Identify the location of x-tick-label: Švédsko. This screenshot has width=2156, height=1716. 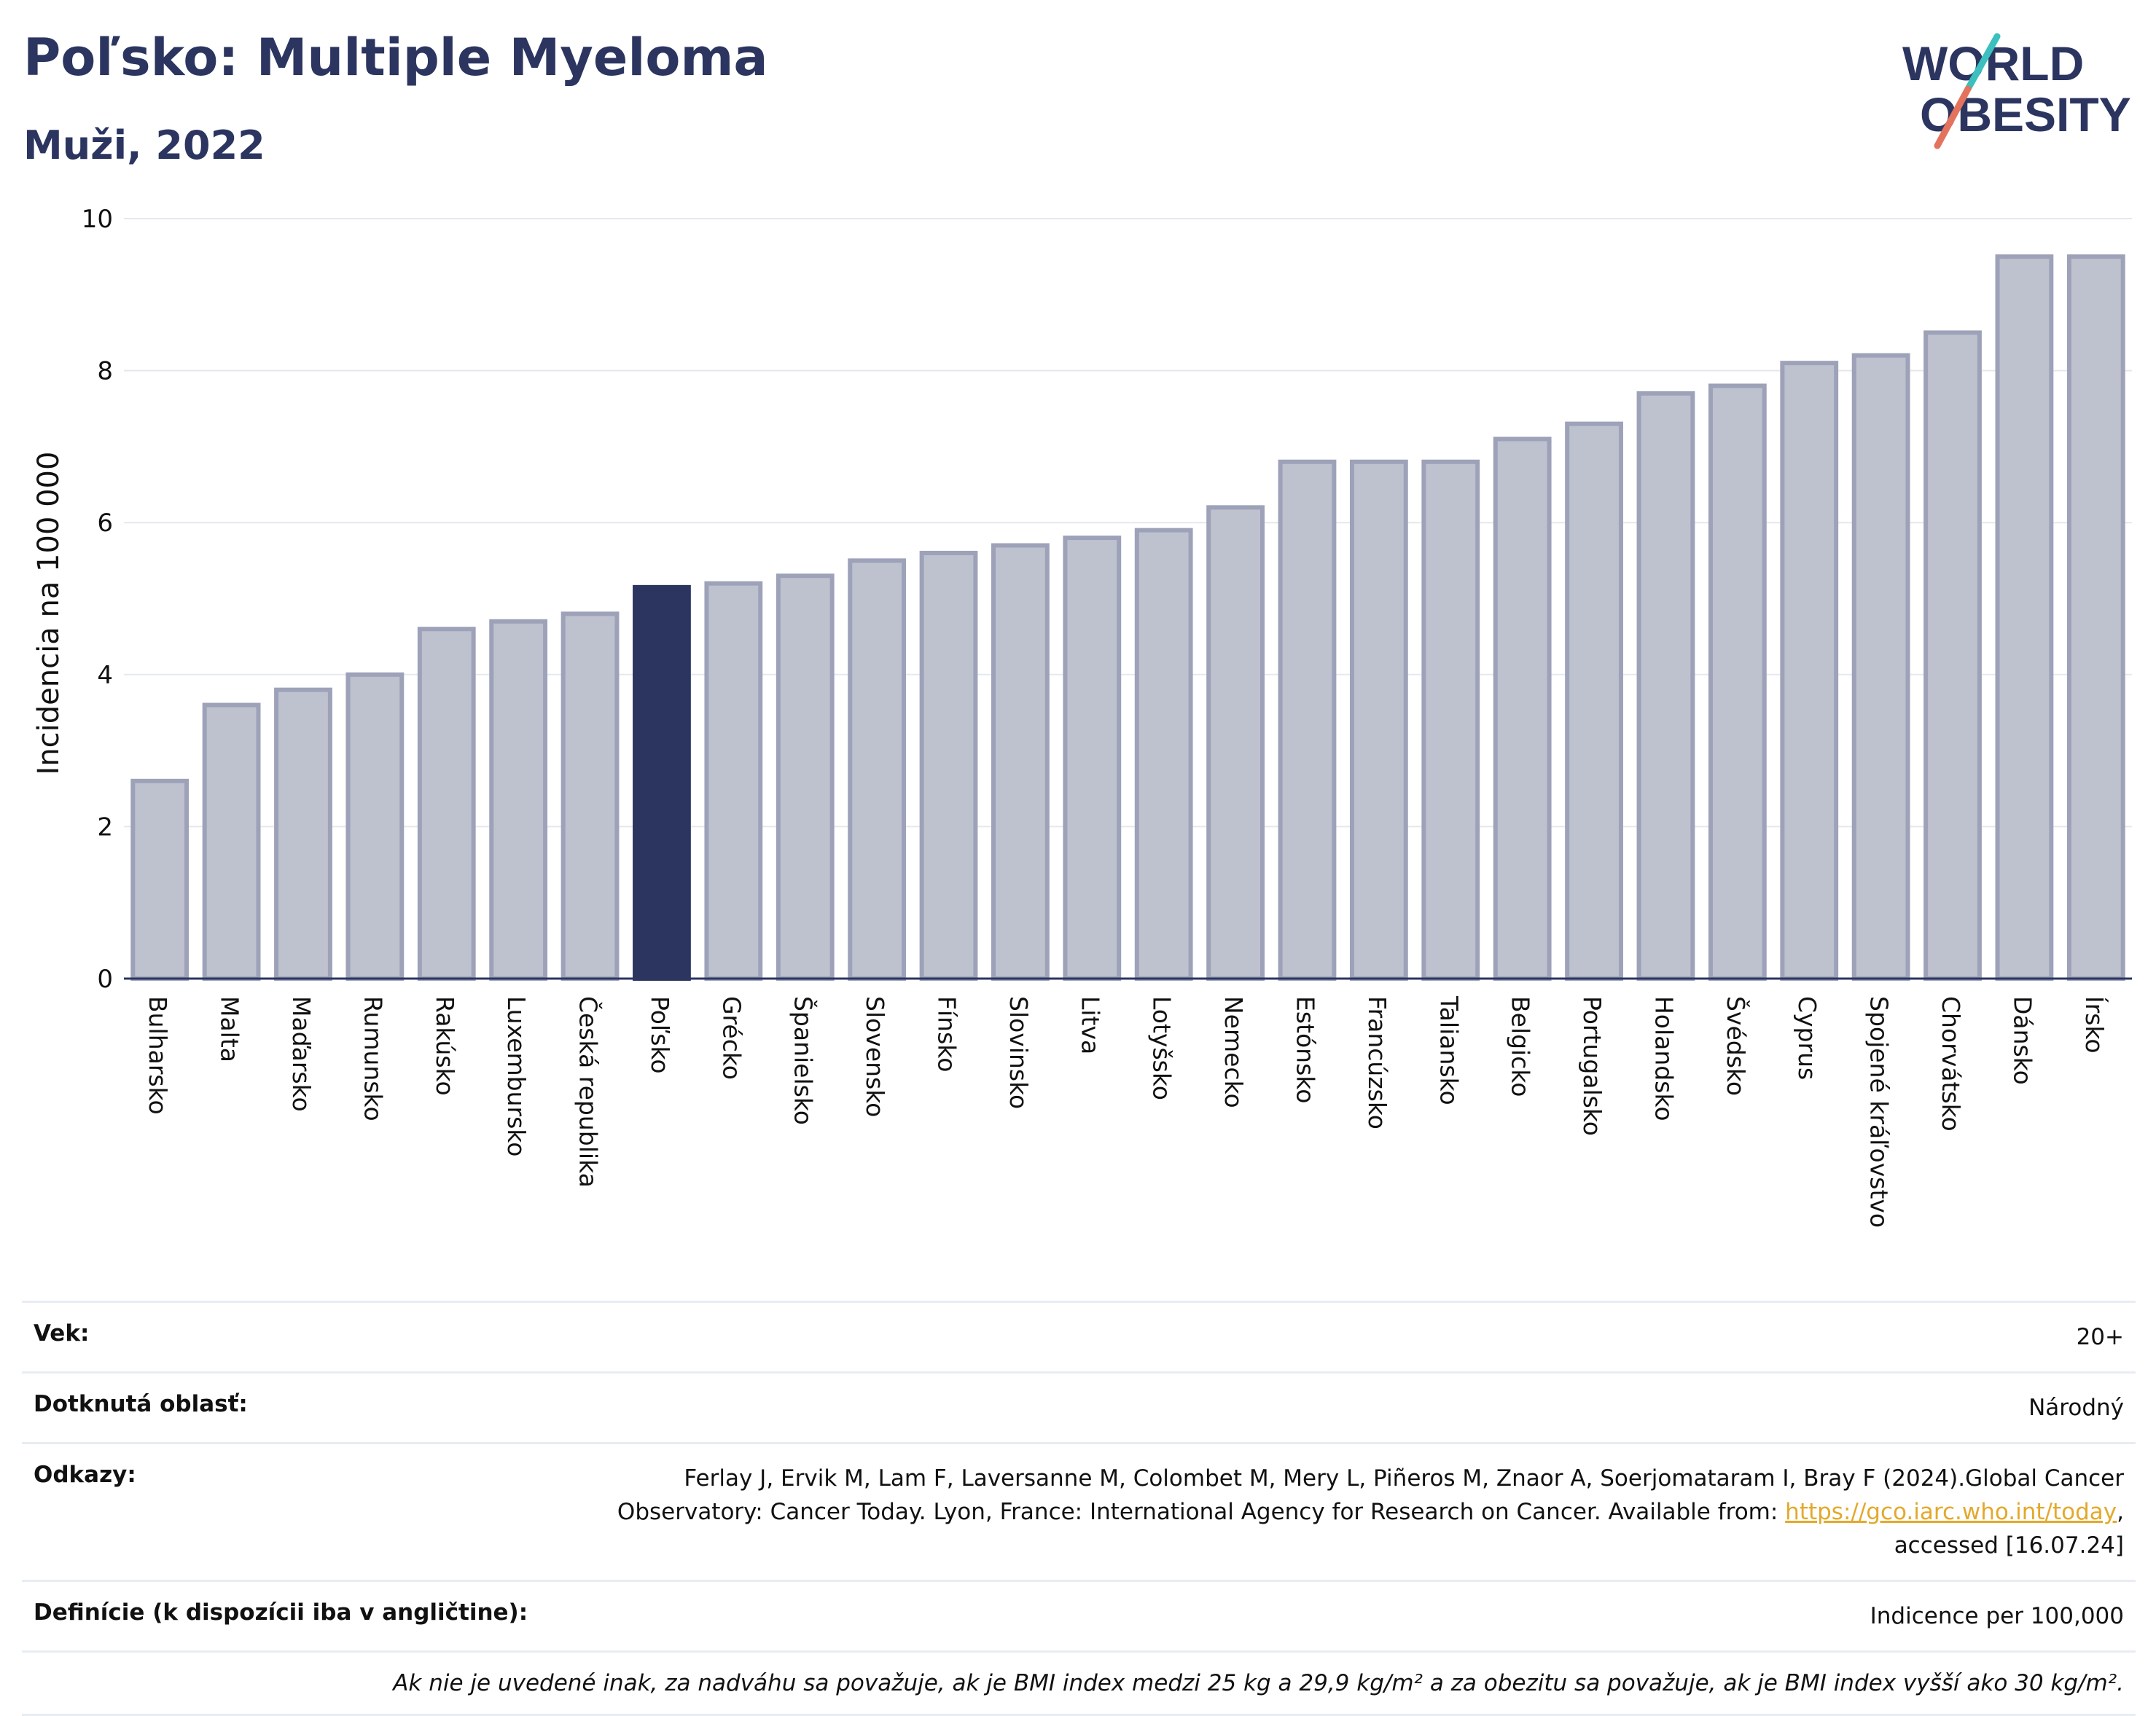
(1736, 1046).